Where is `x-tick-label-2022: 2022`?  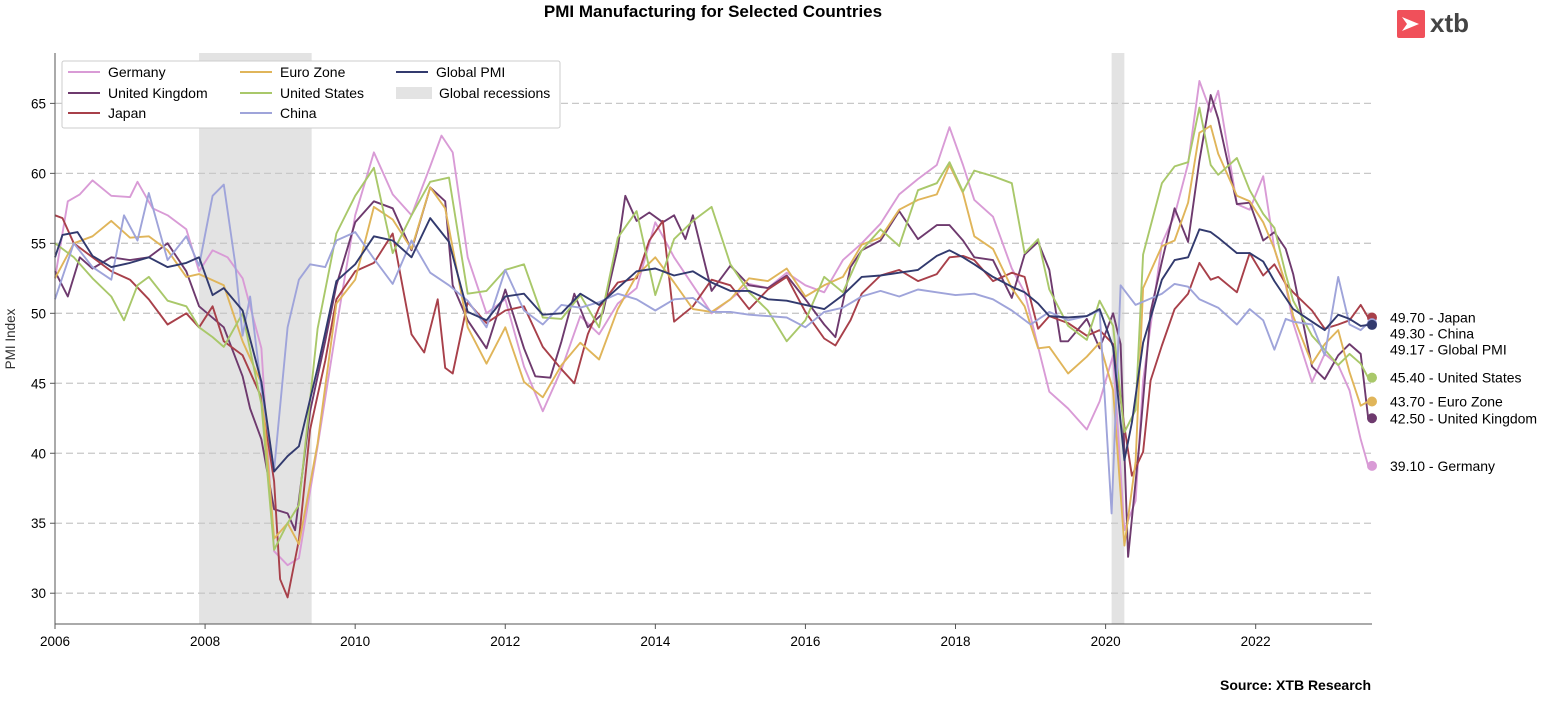
x-tick-label-2022: 2022 is located at coordinates (1256, 641).